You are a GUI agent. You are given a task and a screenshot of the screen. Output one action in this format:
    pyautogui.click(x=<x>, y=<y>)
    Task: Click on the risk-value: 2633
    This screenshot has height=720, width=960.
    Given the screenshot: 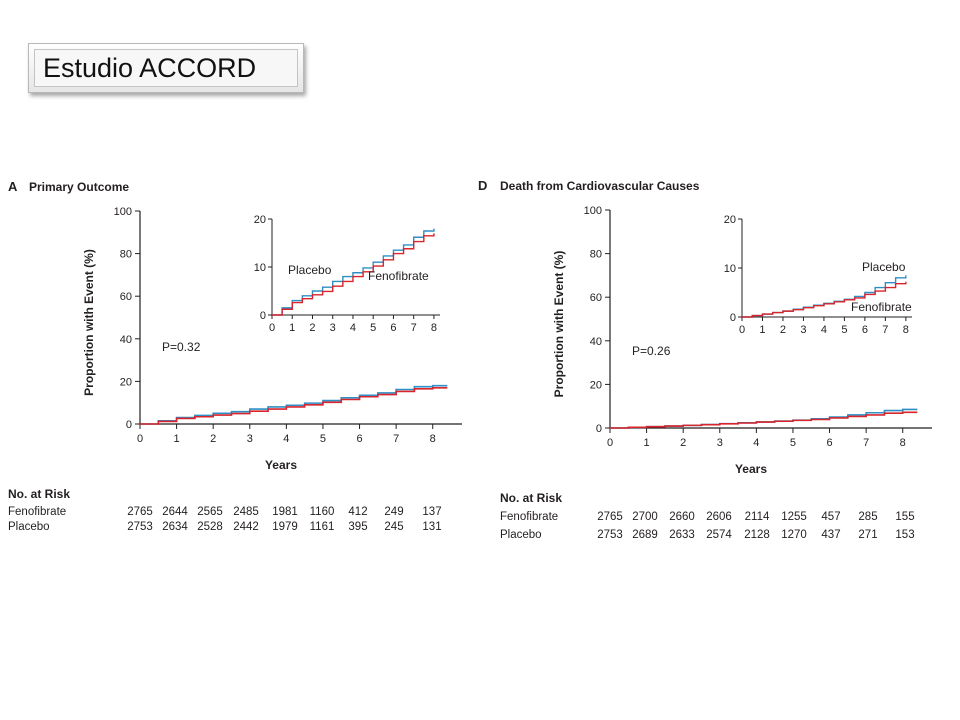 What is the action you would take?
    pyautogui.click(x=682, y=535)
    